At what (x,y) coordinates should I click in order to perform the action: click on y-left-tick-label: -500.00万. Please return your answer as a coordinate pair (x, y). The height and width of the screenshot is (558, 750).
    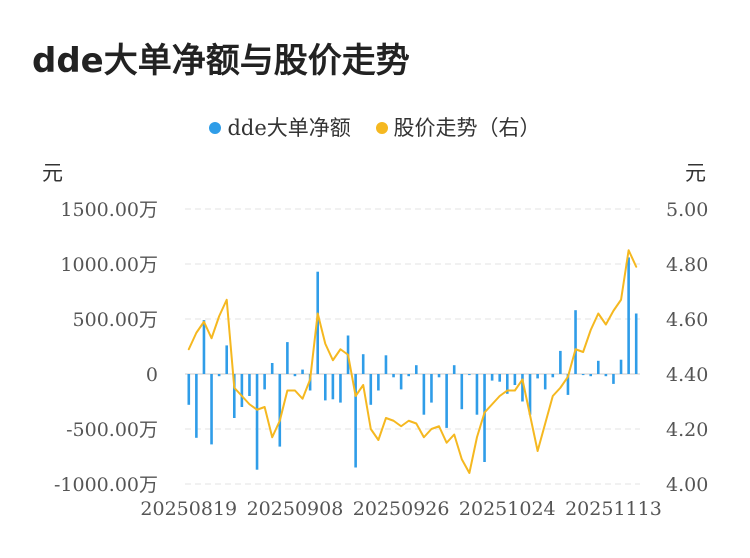
    Looking at the image, I should click on (112, 430).